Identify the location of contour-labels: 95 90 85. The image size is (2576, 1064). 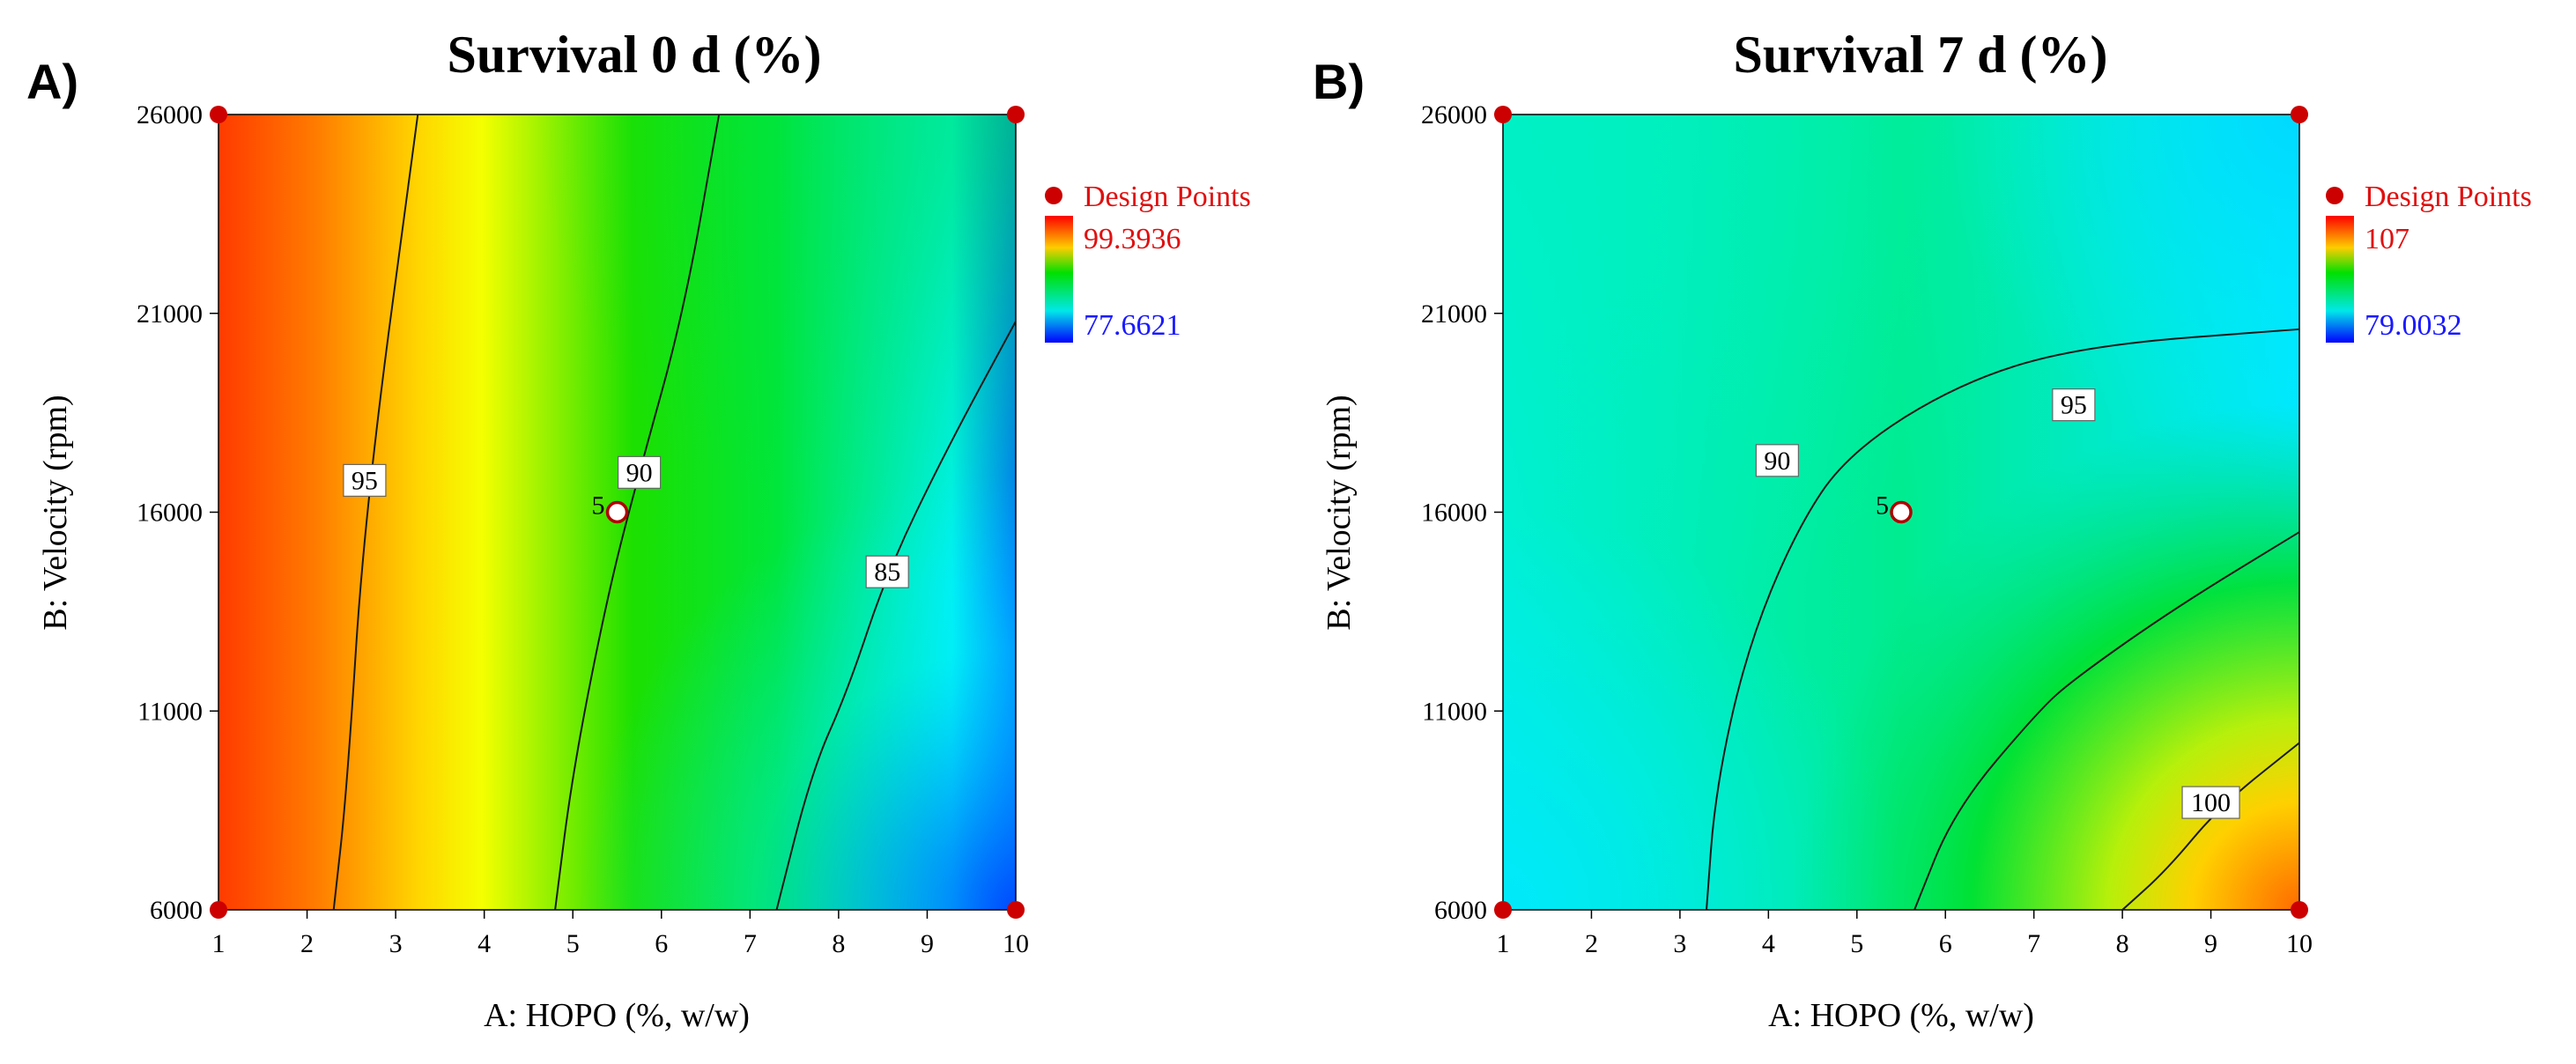
(626, 522).